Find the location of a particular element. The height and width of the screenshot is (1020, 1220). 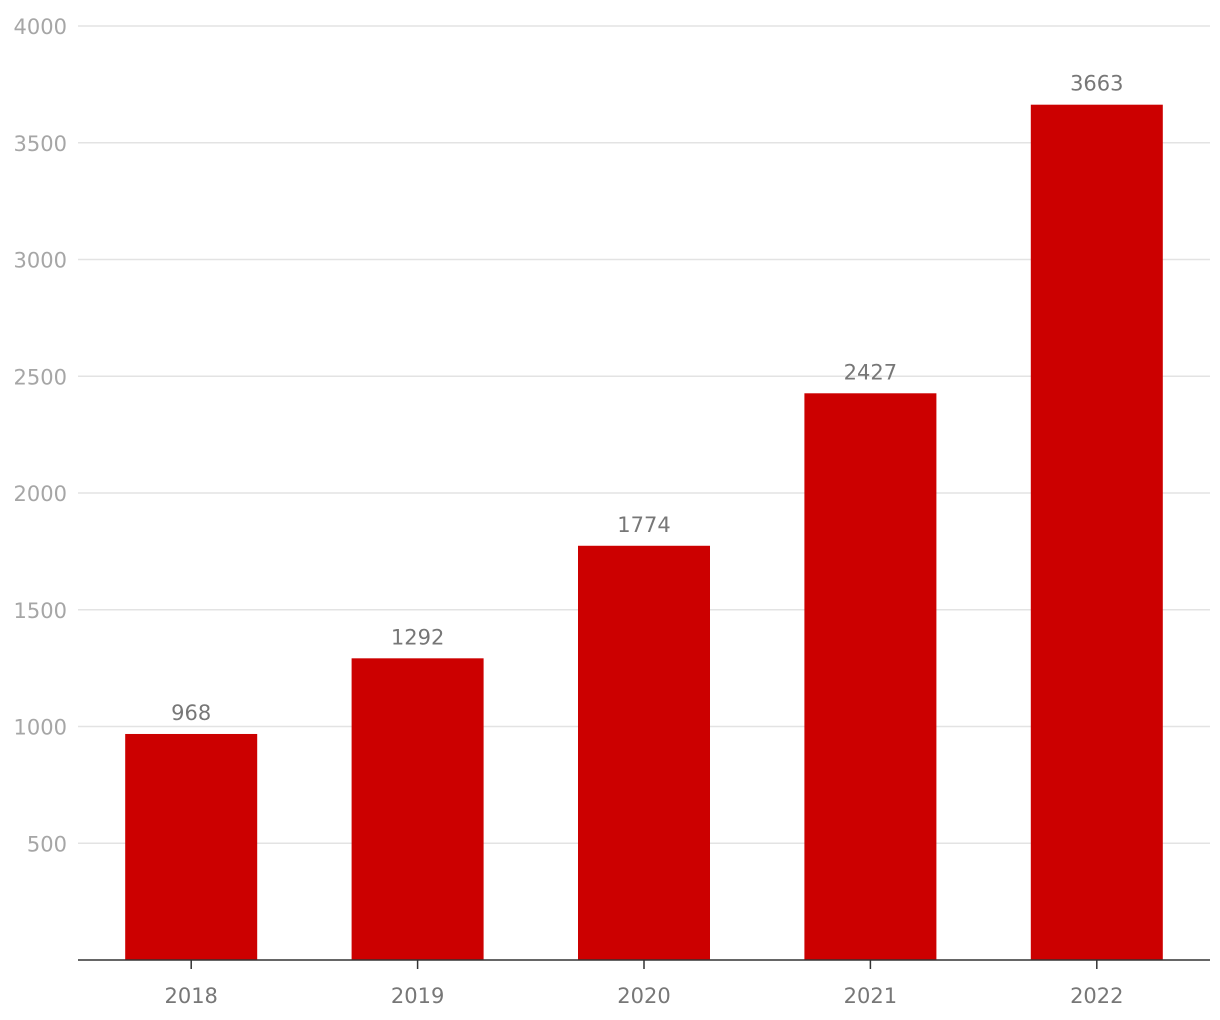

x-tick-label-2021: 2021 is located at coordinates (870, 996).